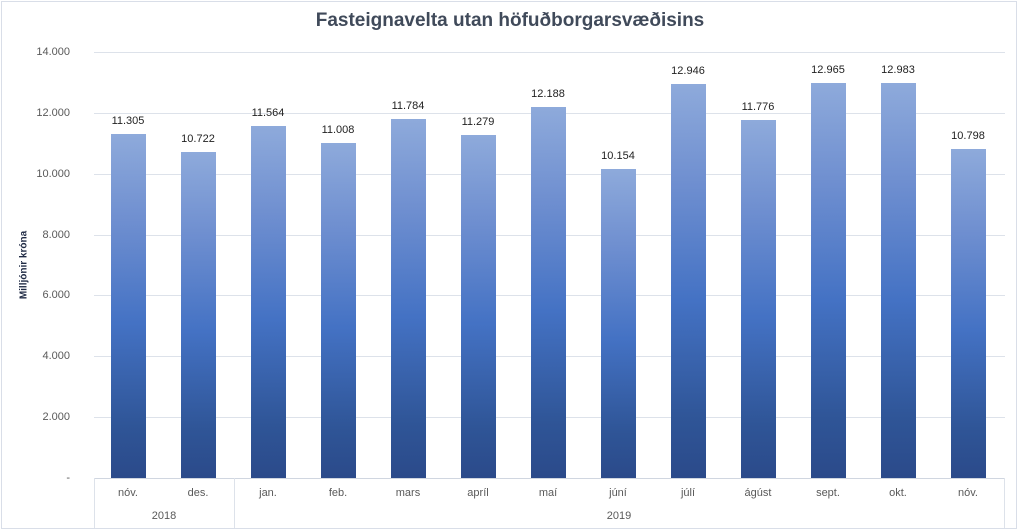 This screenshot has height=532, width=1020. What do you see at coordinates (68, 478) in the screenshot?
I see `y-tick-label: -` at bounding box center [68, 478].